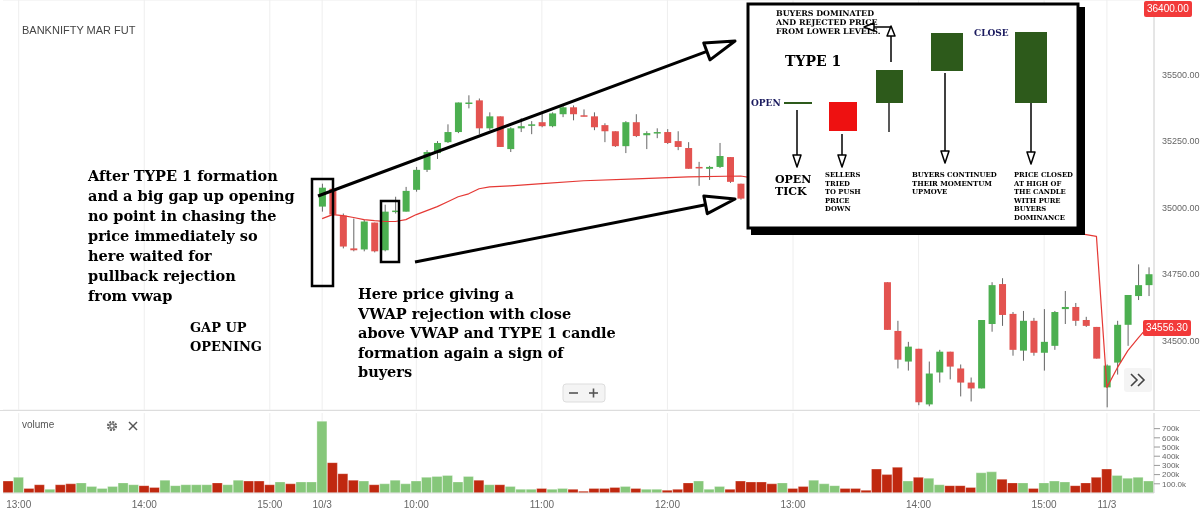  Describe the element at coordinates (1181, 74) in the screenshot. I see `y-tick-label: 35500.00` at that location.